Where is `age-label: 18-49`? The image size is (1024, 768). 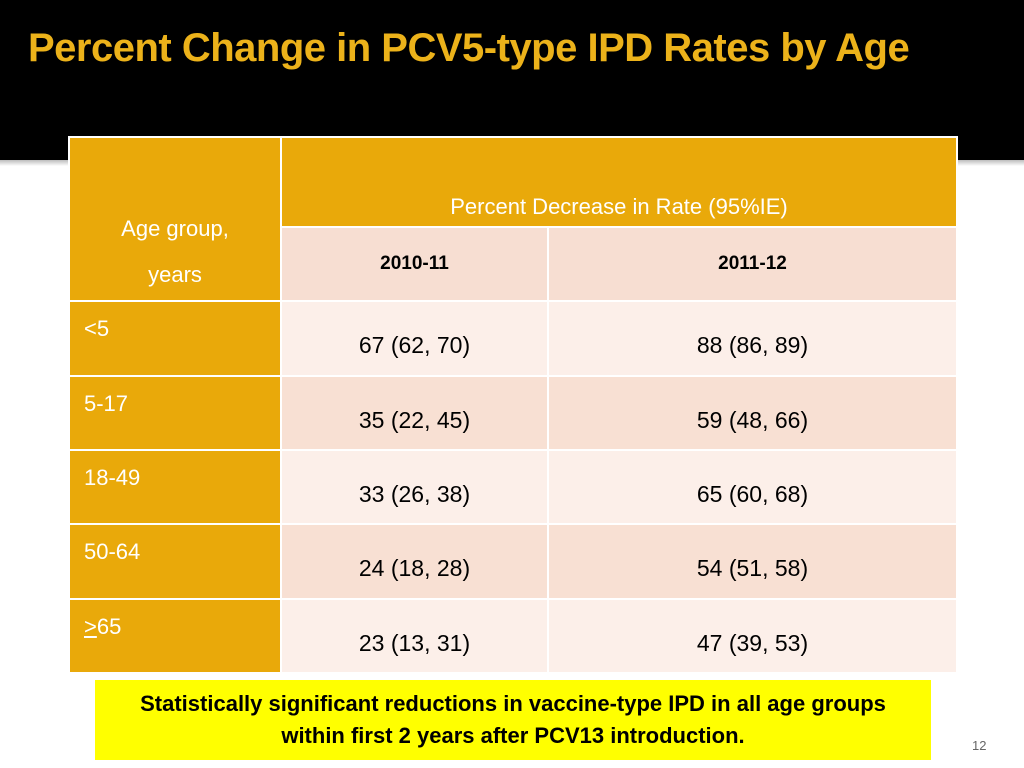 age-label: 18-49 is located at coordinates (112, 477).